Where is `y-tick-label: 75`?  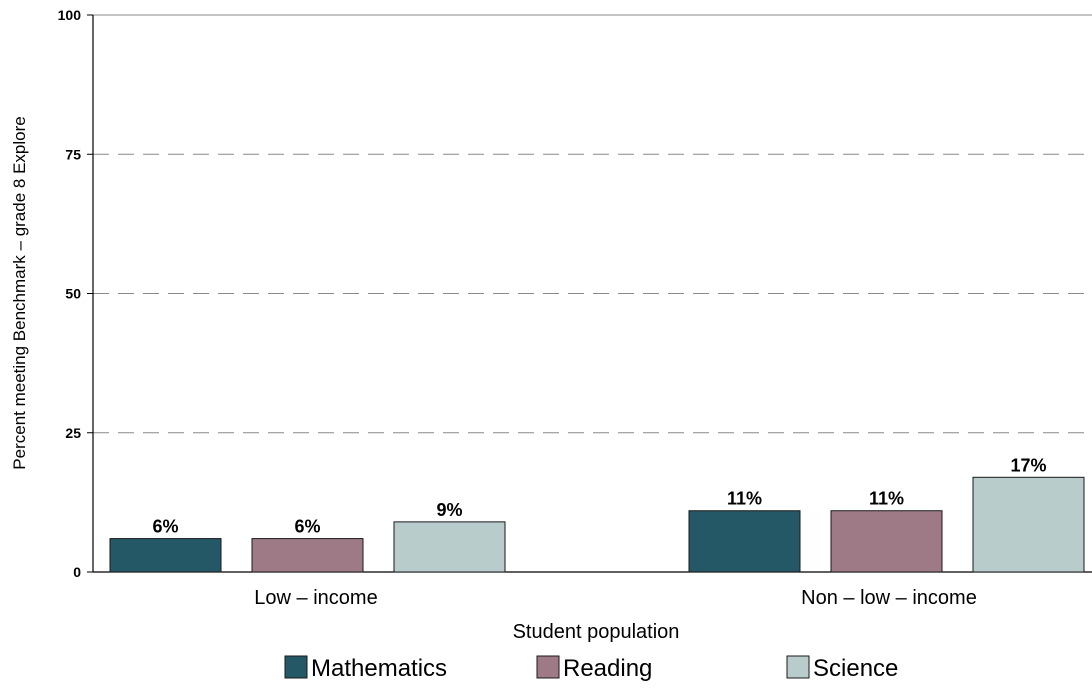 y-tick-label: 75 is located at coordinates (73, 154).